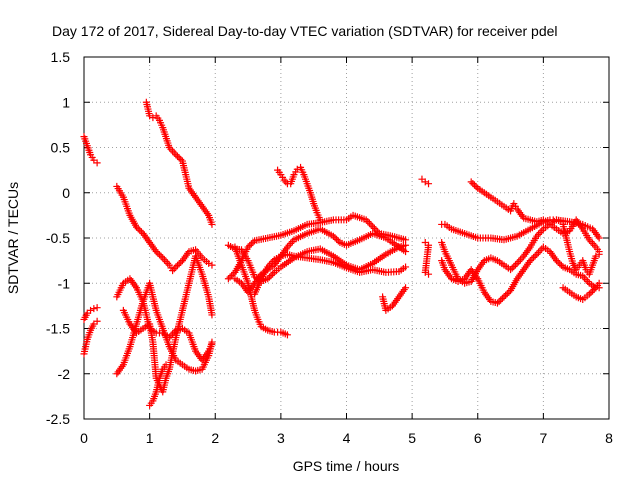  What do you see at coordinates (58, 238) in the screenshot?
I see `y-tick-label: -0.5` at bounding box center [58, 238].